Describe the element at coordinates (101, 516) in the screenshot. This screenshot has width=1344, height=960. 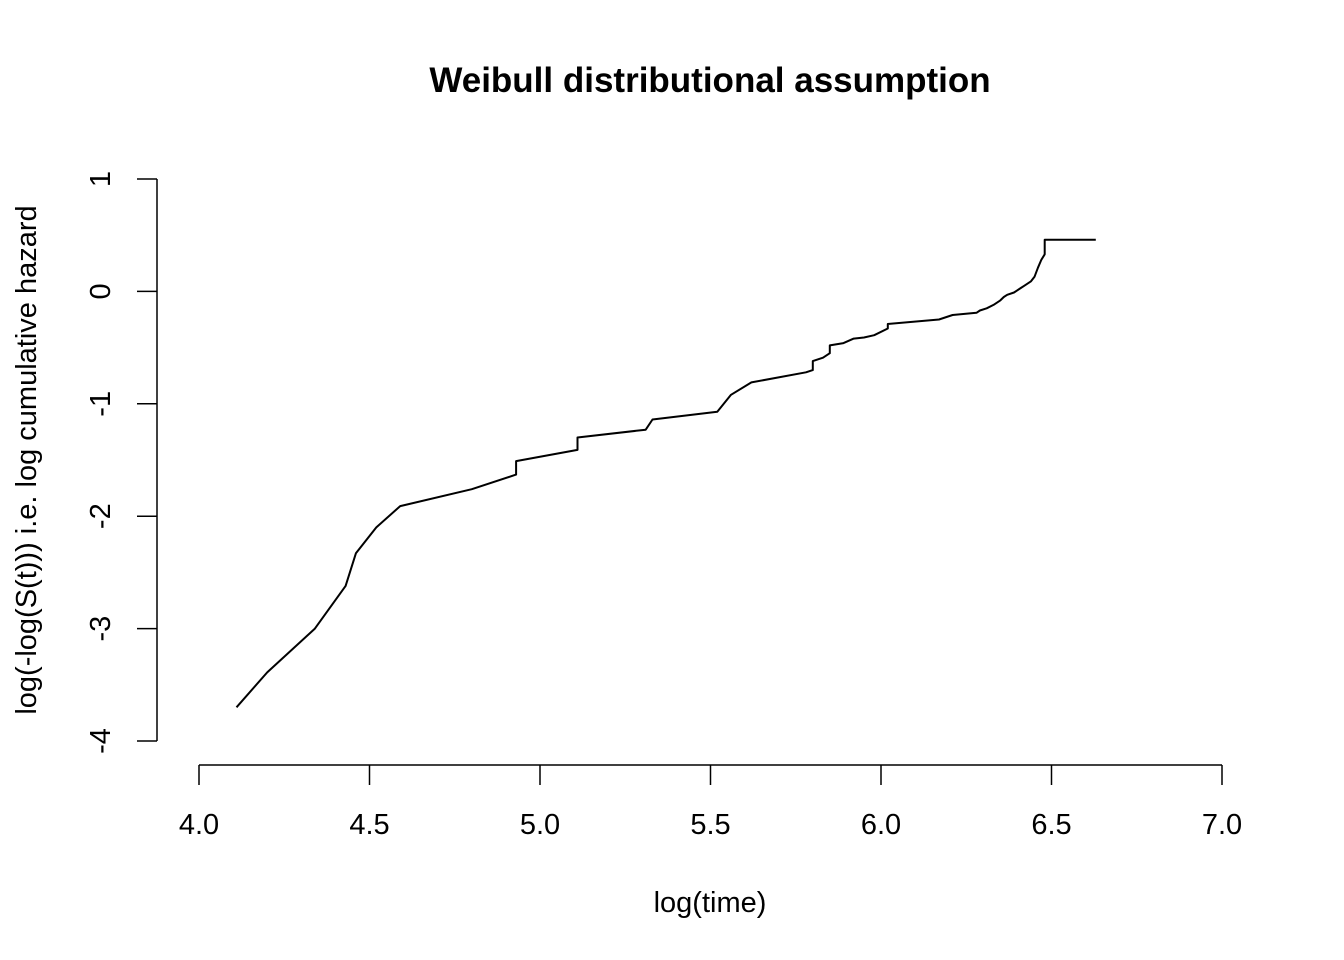
I see `y-tick-label: -2` at that location.